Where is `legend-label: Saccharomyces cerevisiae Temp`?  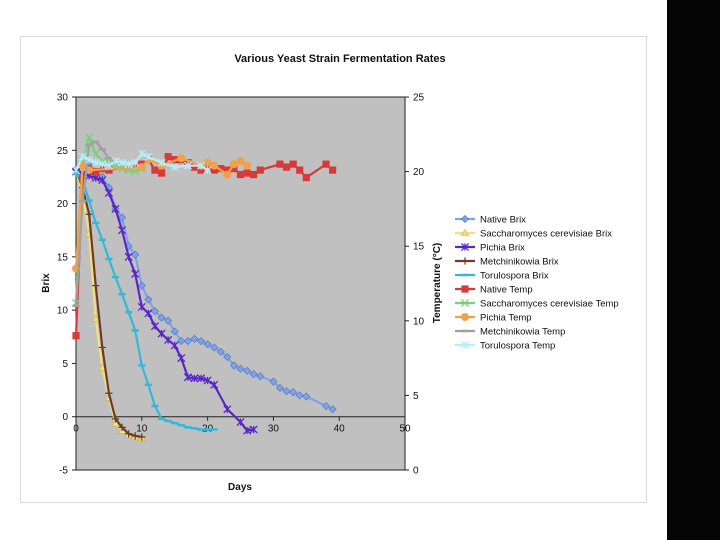
legend-label: Saccharomyces cerevisiae Temp is located at coordinates (549, 304).